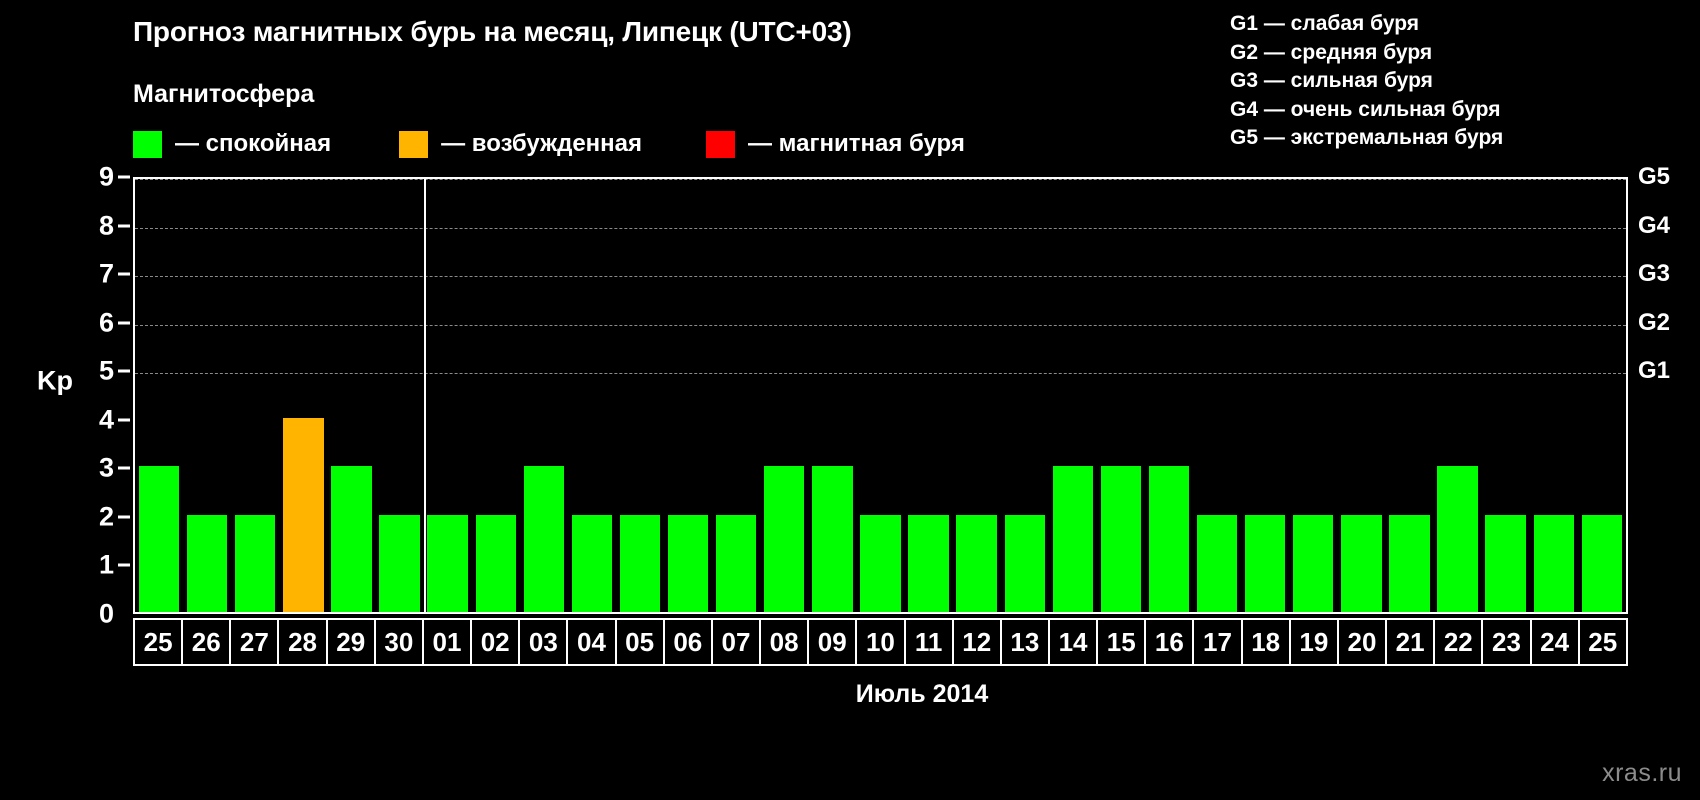 This screenshot has height=800, width=1700. What do you see at coordinates (543, 642) in the screenshot?
I see `date-box-03: 03` at bounding box center [543, 642].